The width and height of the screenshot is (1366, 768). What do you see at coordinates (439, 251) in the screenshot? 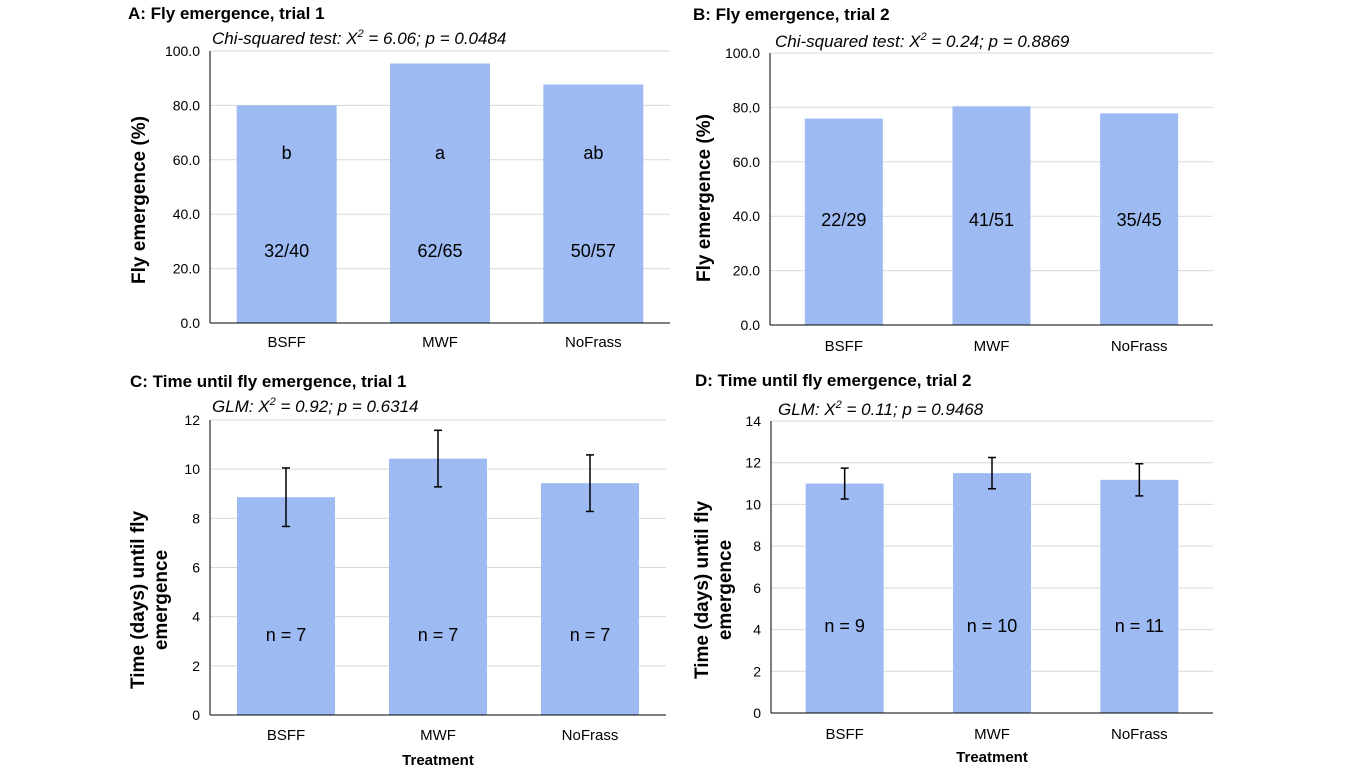
I see `count-label: 62/65` at bounding box center [439, 251].